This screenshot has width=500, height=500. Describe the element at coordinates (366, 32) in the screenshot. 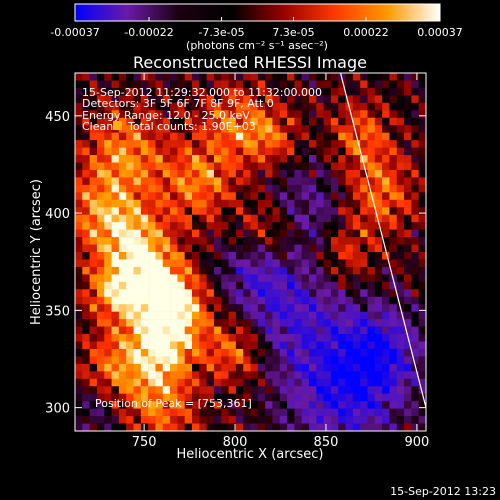

I see `colorbar-tick-label: 0.00022` at that location.